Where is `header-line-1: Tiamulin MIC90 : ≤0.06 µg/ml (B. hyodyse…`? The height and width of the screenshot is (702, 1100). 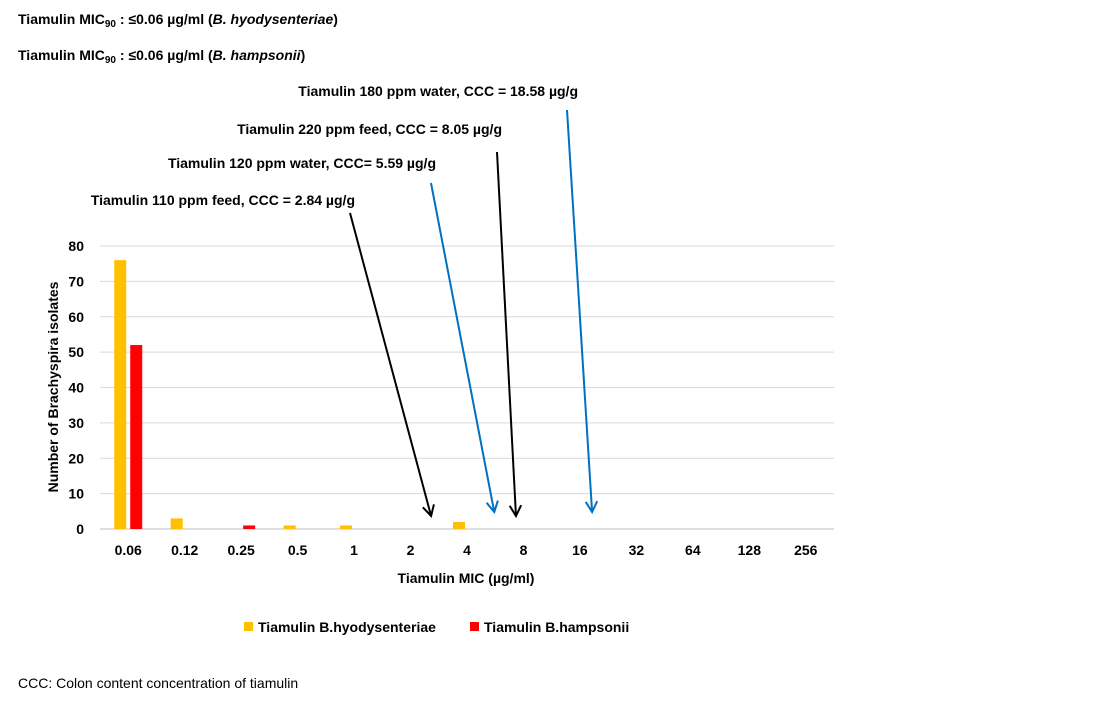
header-line-1: Tiamulin MIC90 : ≤0.06 µg/ml (B. hyodyse… is located at coordinates (178, 20).